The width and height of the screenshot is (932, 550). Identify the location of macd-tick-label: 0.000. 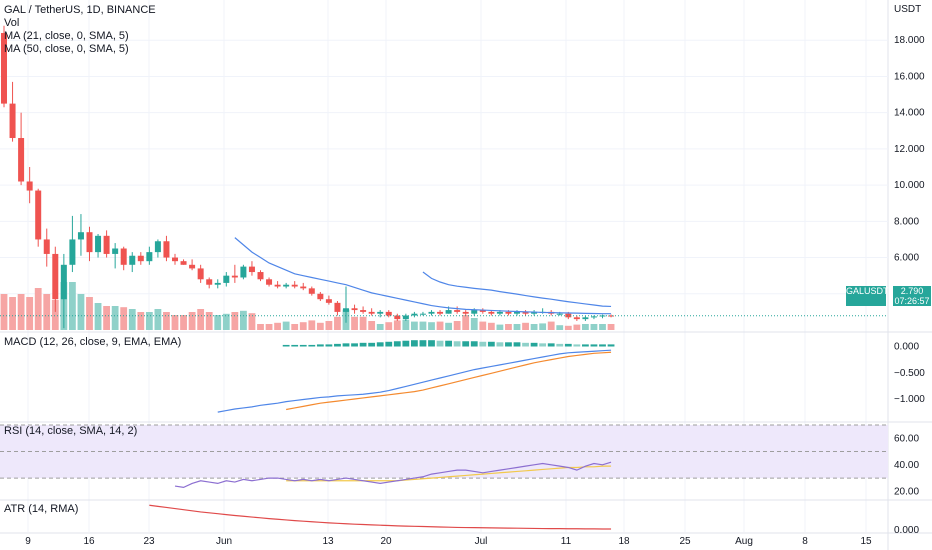
(906, 347).